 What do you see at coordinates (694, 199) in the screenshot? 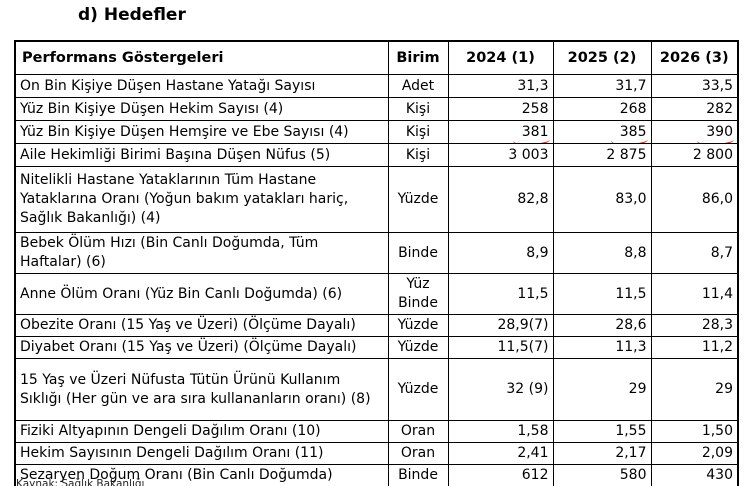
I see `value-2026-cell: 86,0` at bounding box center [694, 199].